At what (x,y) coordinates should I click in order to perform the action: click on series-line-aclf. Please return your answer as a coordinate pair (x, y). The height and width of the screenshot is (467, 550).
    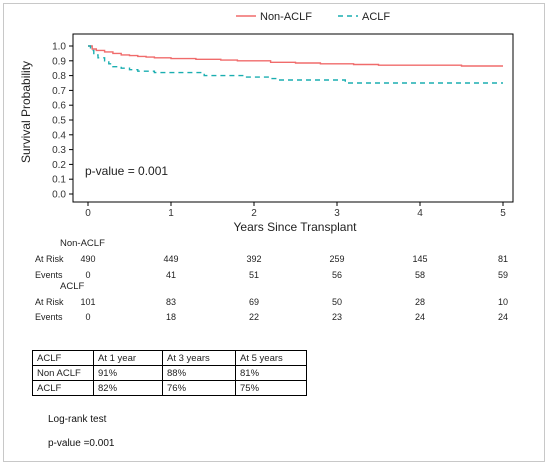
    Looking at the image, I should click on (295, 64).